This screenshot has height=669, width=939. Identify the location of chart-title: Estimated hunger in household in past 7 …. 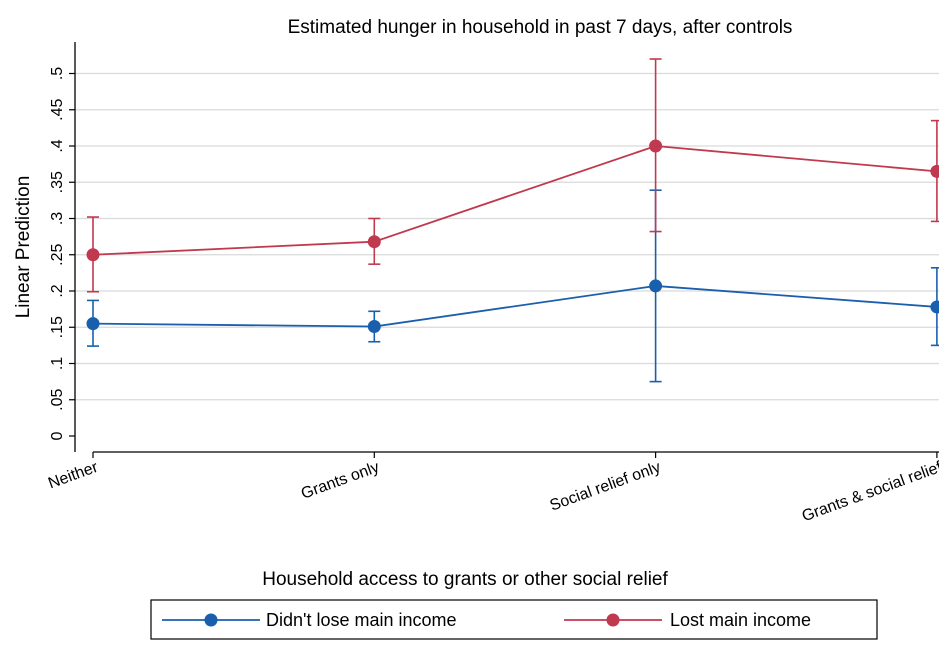
(540, 27).